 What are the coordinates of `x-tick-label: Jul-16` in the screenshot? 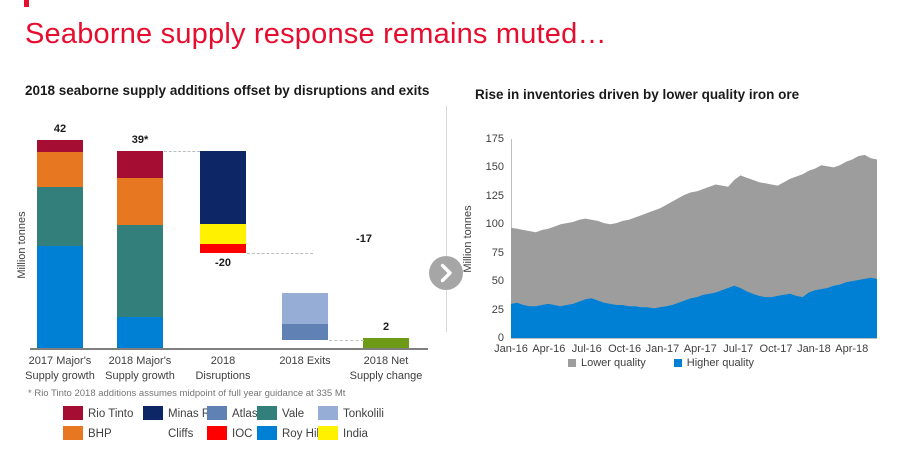 It's located at (586, 349).